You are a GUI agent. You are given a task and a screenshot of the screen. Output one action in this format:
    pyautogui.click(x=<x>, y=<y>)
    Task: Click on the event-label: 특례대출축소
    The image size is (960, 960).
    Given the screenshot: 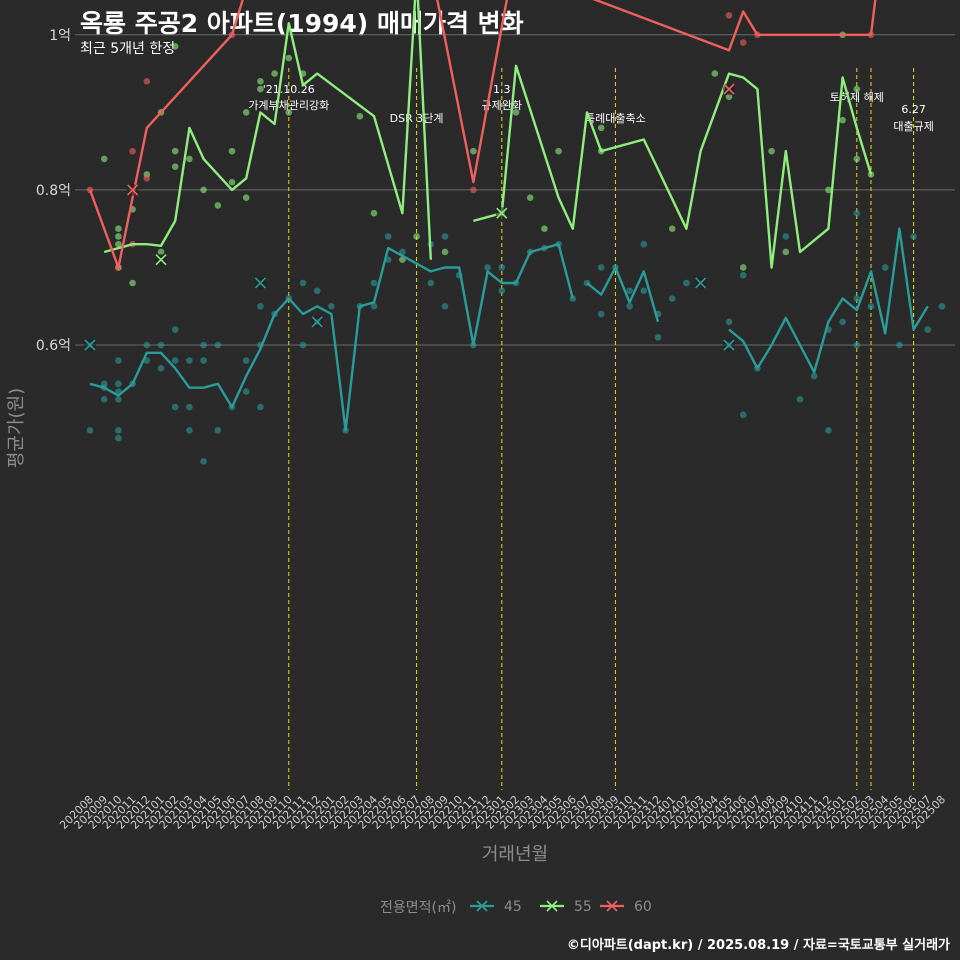 What is the action you would take?
    pyautogui.click(x=615, y=118)
    